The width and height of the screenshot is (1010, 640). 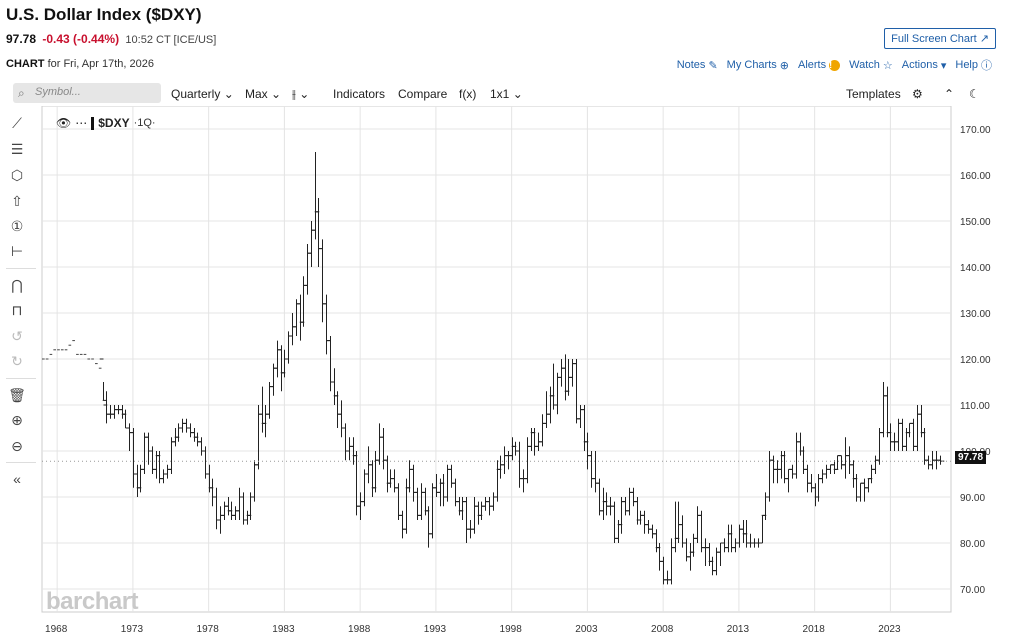 What do you see at coordinates (21, 39) in the screenshot?
I see `last-price: 97.78` at bounding box center [21, 39].